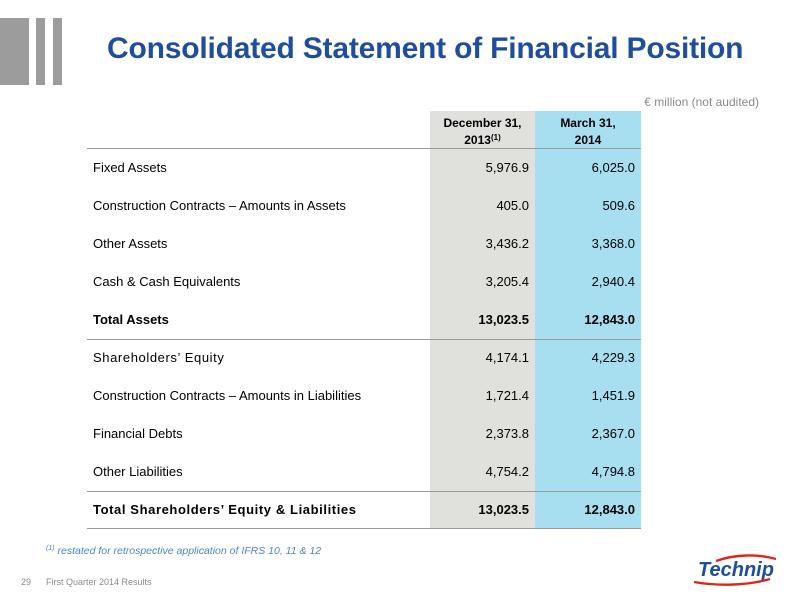 The width and height of the screenshot is (800, 600). What do you see at coordinates (613, 471) in the screenshot?
I see `value-2014: 4,794.8` at bounding box center [613, 471].